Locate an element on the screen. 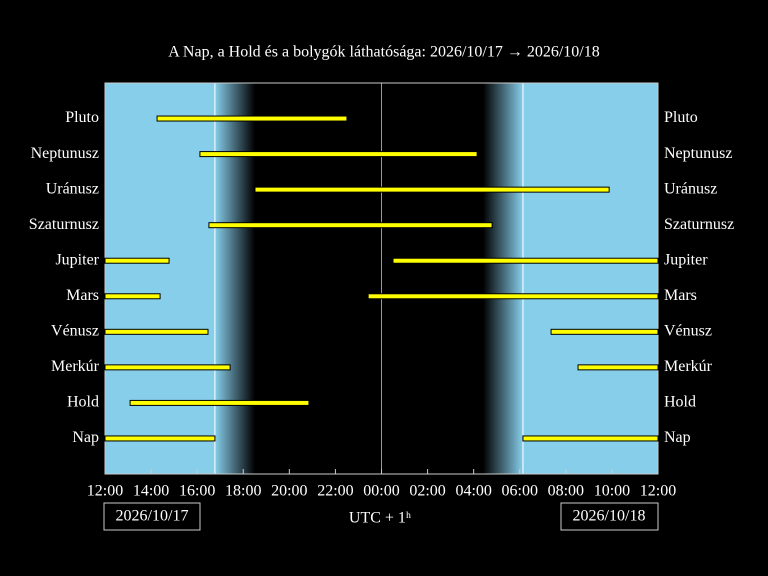  x-tick-label: 04:00 is located at coordinates (473, 491).